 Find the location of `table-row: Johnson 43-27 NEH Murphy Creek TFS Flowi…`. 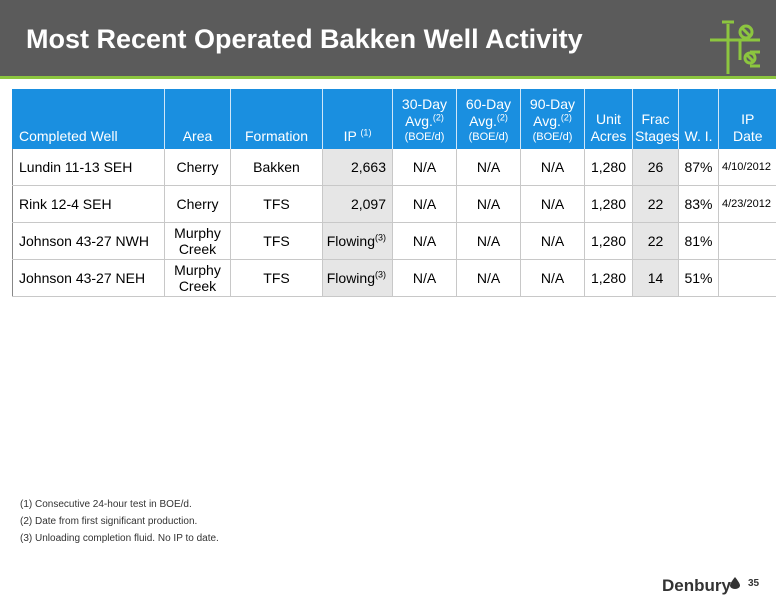

table-row: Johnson 43-27 NEH Murphy Creek TFS Flowi… is located at coordinates (394, 278).